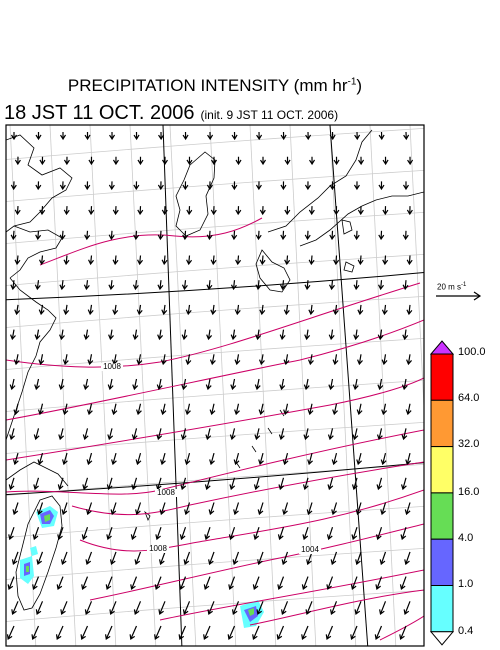  What do you see at coordinates (449, 287) in the screenshot?
I see `wind-scale-text: 20 m s` at bounding box center [449, 287].